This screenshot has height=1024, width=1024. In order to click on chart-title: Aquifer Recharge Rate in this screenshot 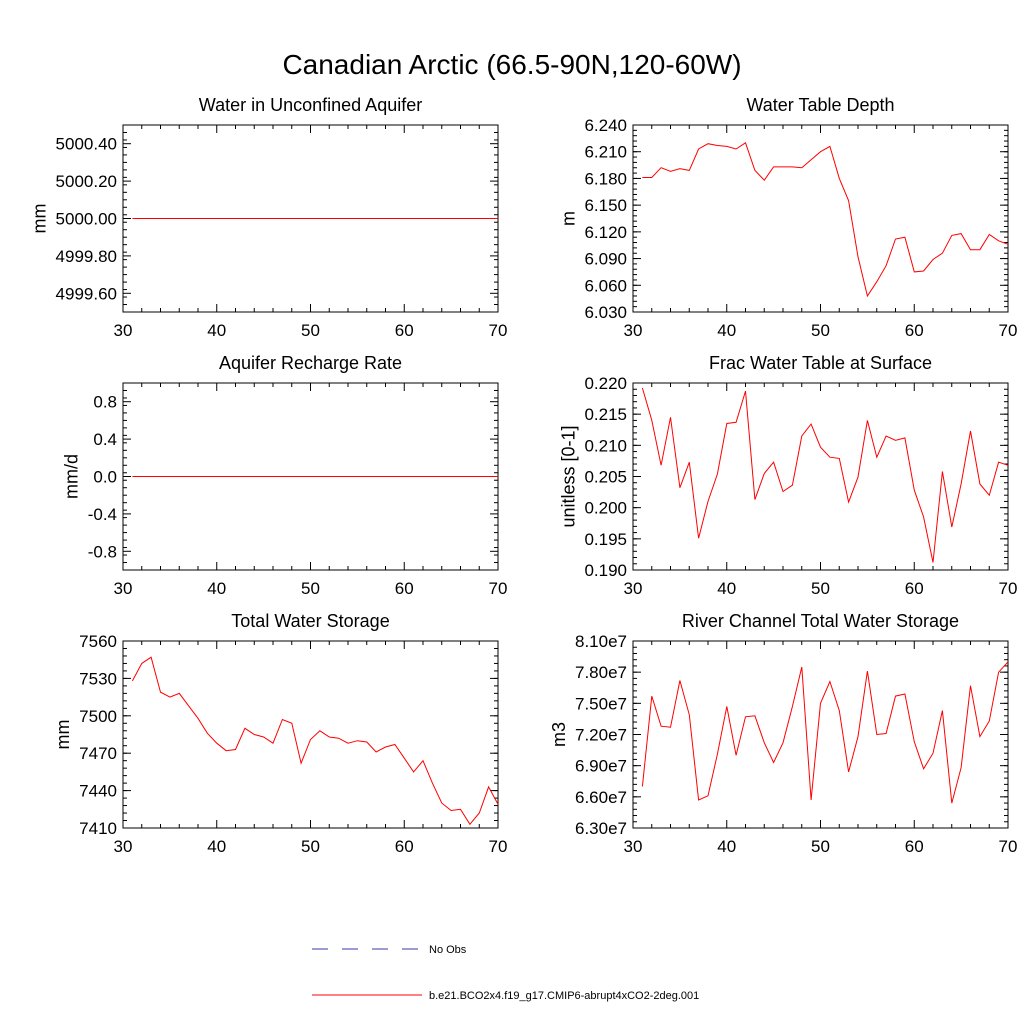, I will do `click(310, 363)`.